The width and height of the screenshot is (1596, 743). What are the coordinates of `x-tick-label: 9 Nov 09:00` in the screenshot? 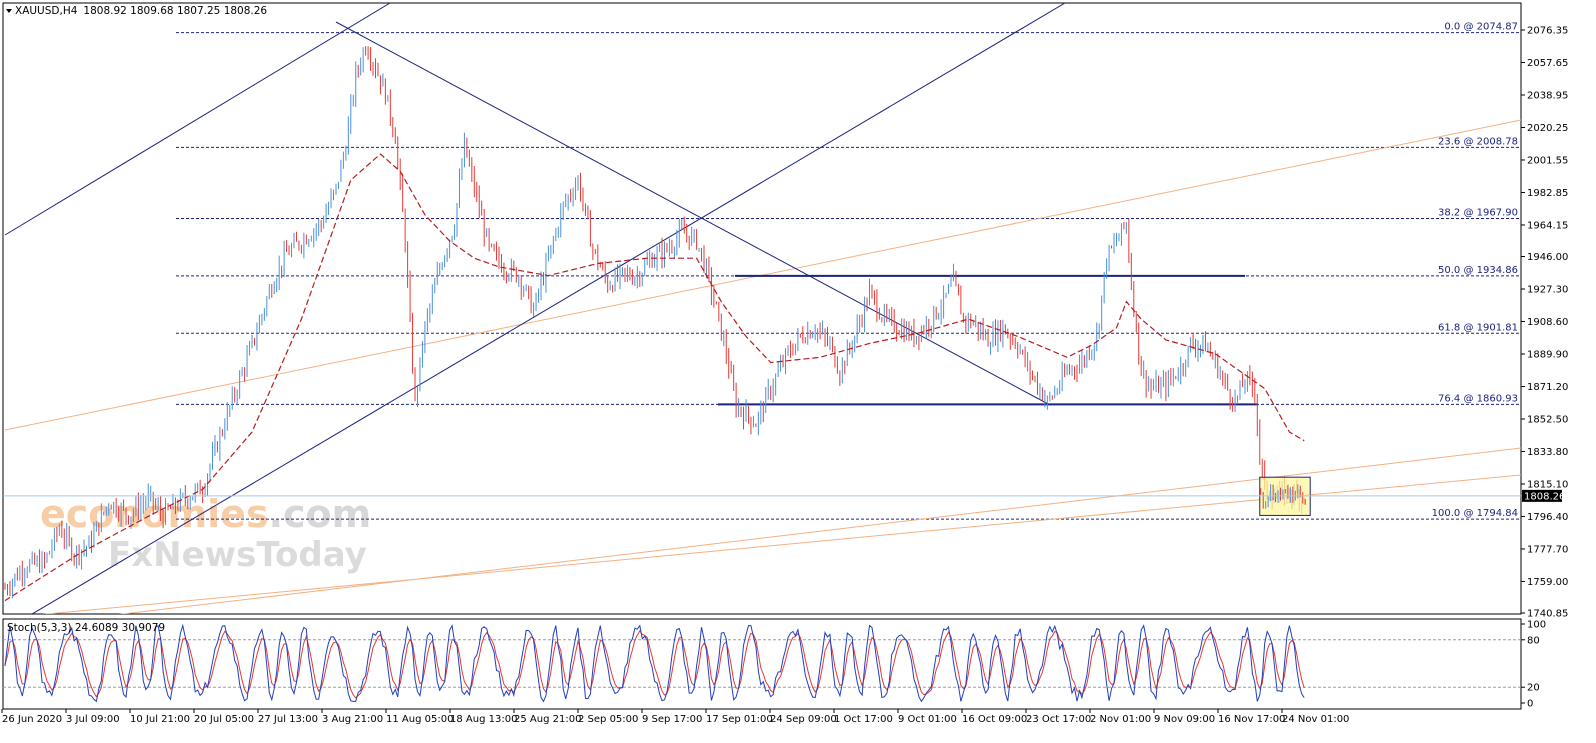 It's located at (1184, 719).